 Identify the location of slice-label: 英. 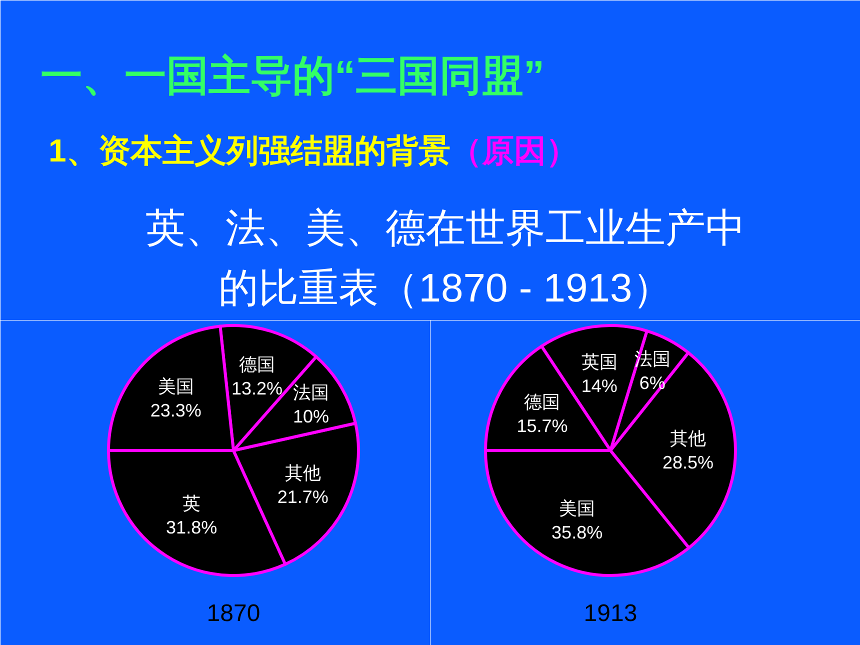
(191, 504).